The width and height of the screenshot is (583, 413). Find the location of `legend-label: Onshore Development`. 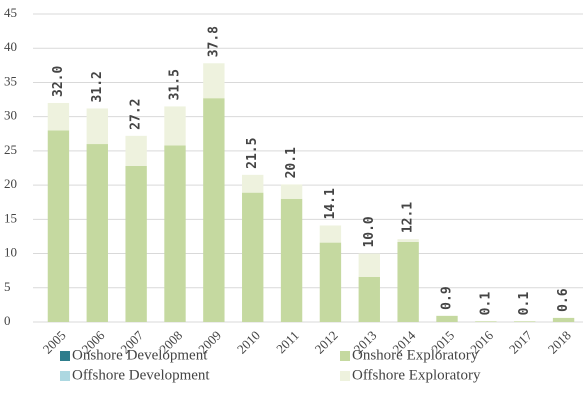

legend-label: Onshore Development is located at coordinates (140, 355).